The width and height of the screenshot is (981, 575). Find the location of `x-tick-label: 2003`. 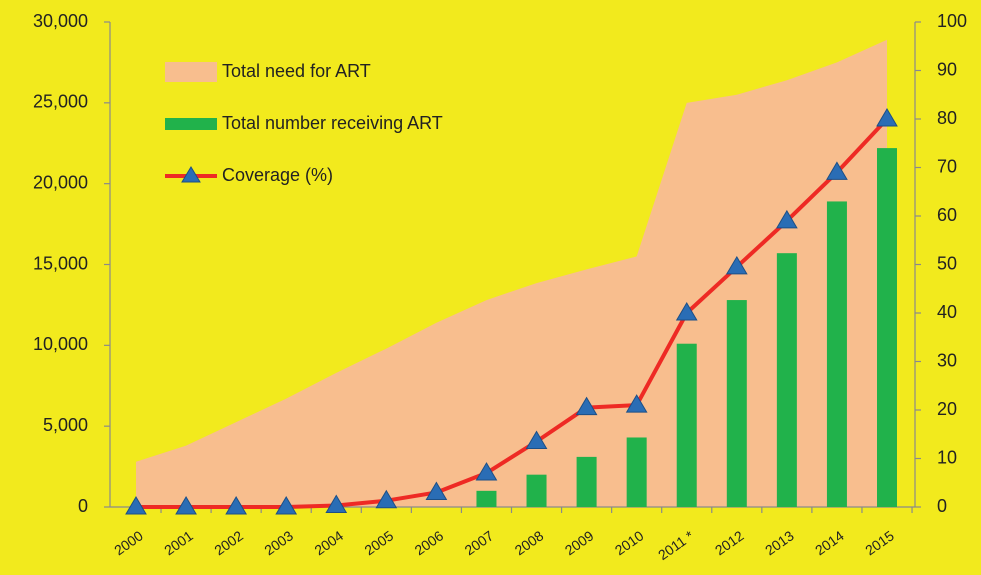

x-tick-label: 2003 is located at coordinates (278, 542).